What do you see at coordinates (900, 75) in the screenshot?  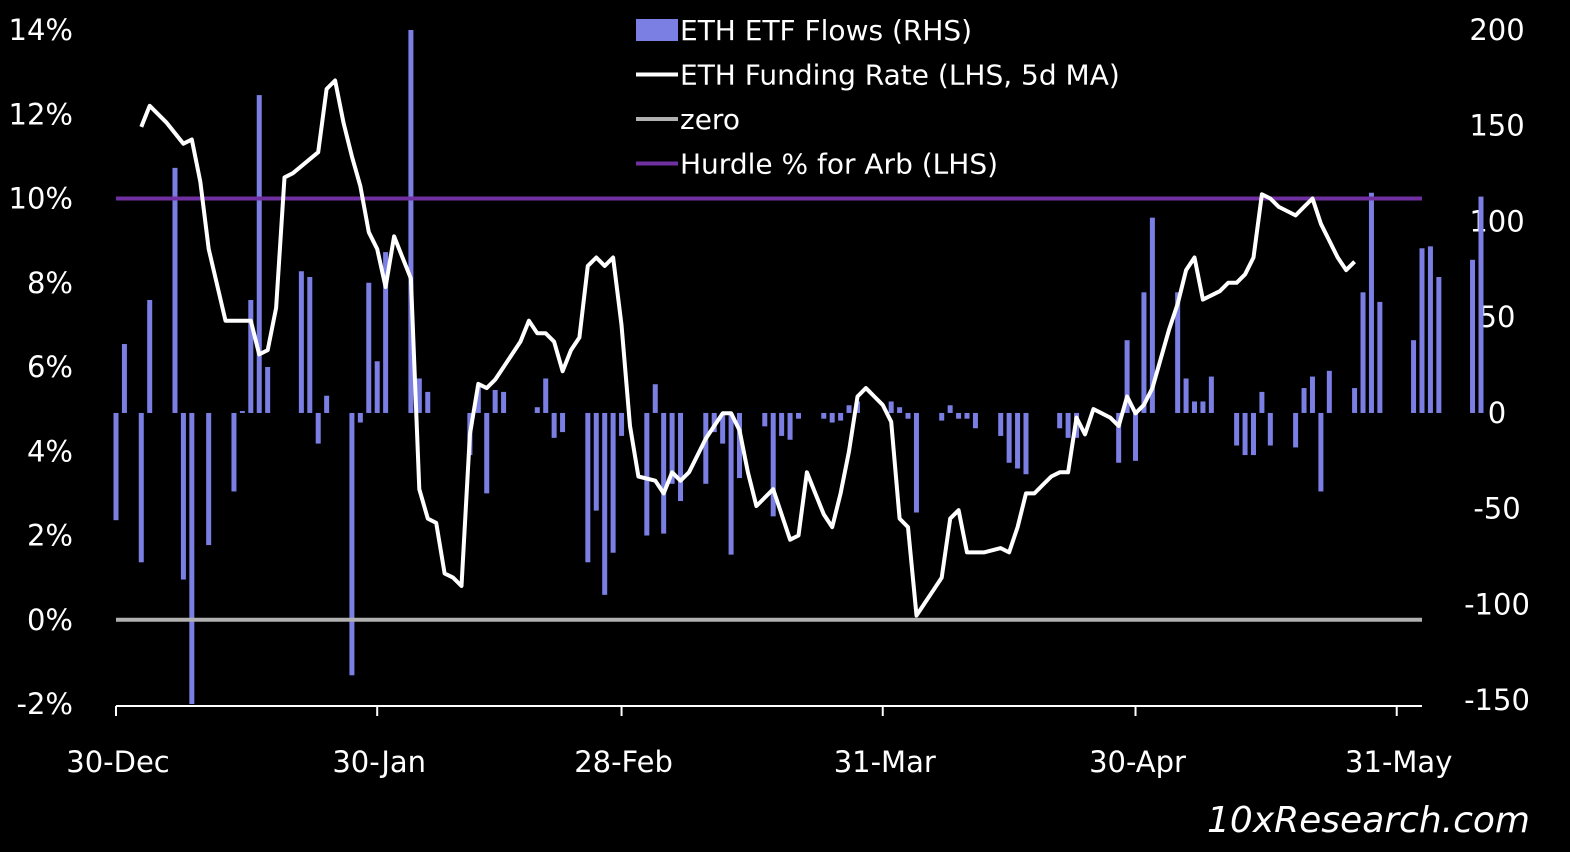 I see `legend-label: ETH Funding Rate (LHS, 5d MA)` at bounding box center [900, 75].